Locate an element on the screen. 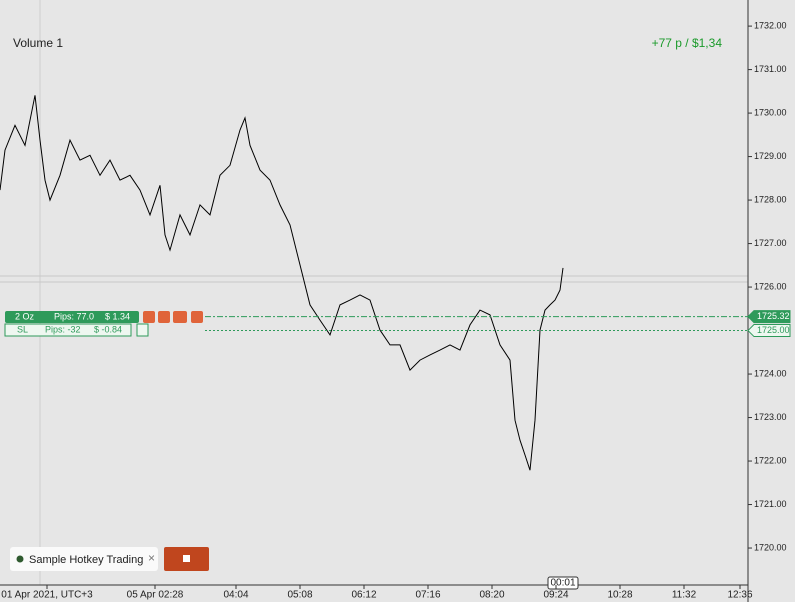 Image resolution: width=795 pixels, height=602 pixels. order-bg is located at coordinates (72, 317).